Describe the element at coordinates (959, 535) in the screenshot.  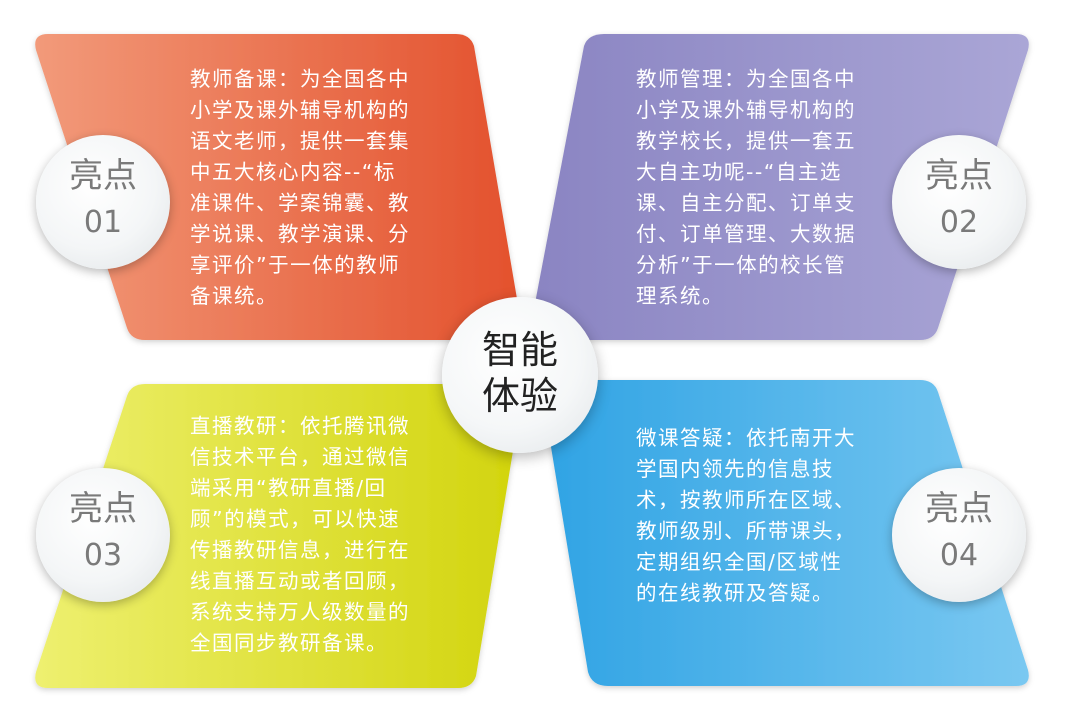
I see `highlight-badge-4: 亮点 04` at that location.